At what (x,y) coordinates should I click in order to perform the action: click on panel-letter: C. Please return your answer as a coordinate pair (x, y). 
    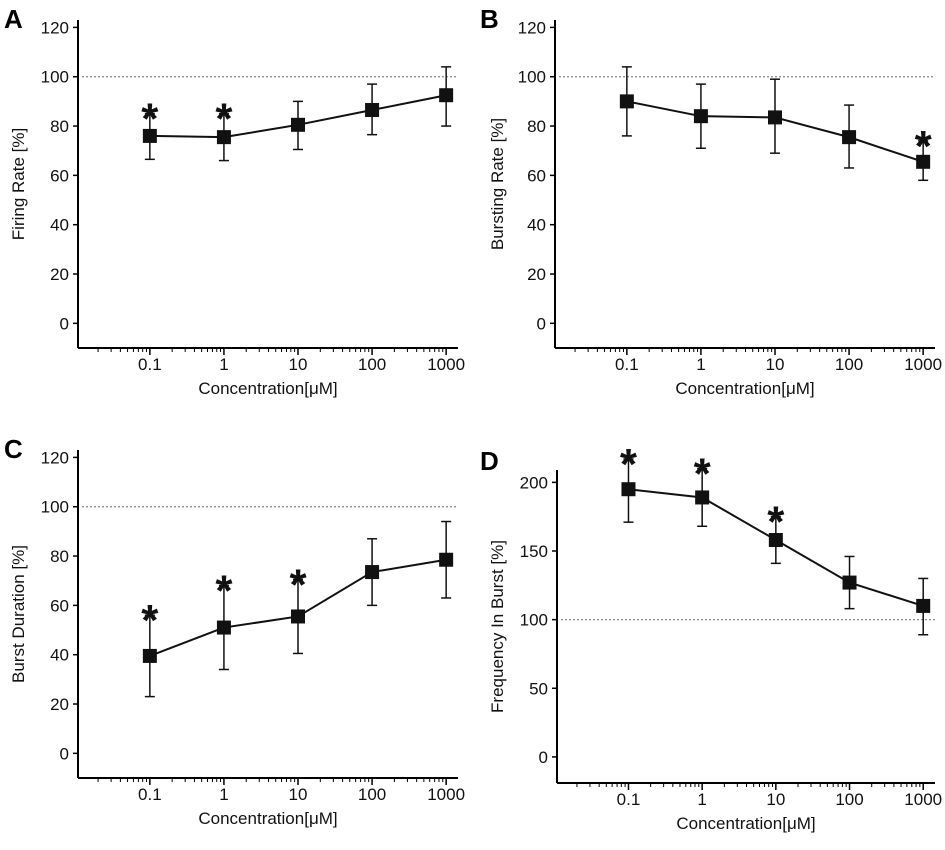
    Looking at the image, I should click on (13, 449).